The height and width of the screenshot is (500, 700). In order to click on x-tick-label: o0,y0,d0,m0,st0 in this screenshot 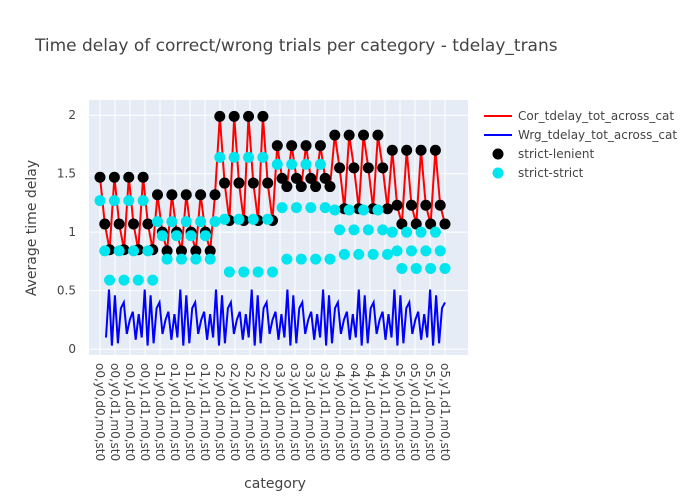, I will do `click(100, 412)`.